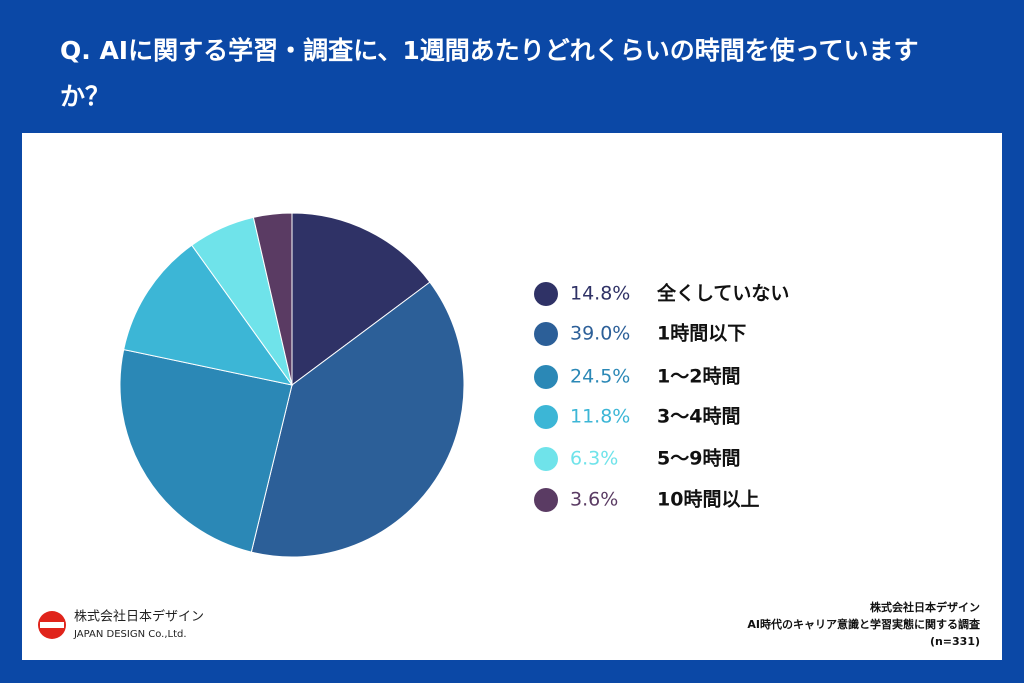 The width and height of the screenshot is (1024, 683). Describe the element at coordinates (139, 617) in the screenshot. I see `logo-name: 株式会社日本デザイン` at that location.